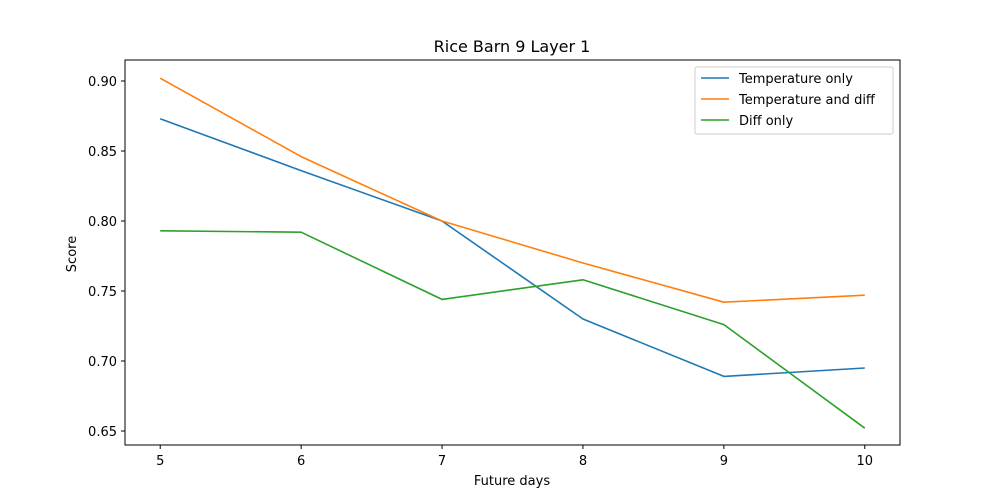 This screenshot has height=500, width=1000. What do you see at coordinates (766, 121) in the screenshot?
I see `legend-label: Diff only` at bounding box center [766, 121].